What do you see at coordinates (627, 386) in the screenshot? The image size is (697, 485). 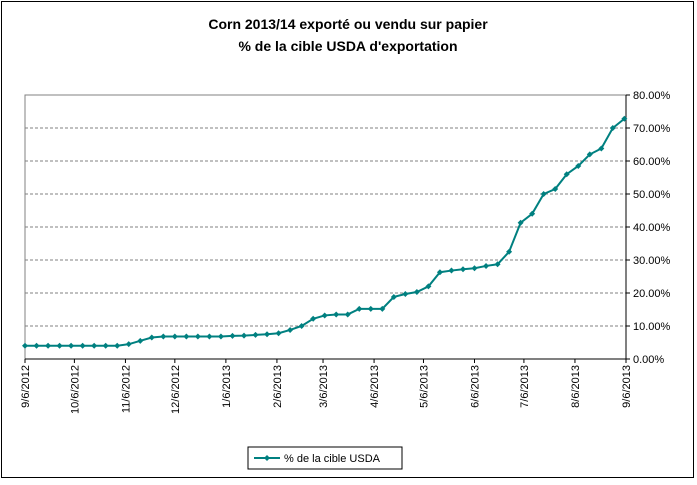 I see `x-tick-label: 9/6/2013` at bounding box center [627, 386].